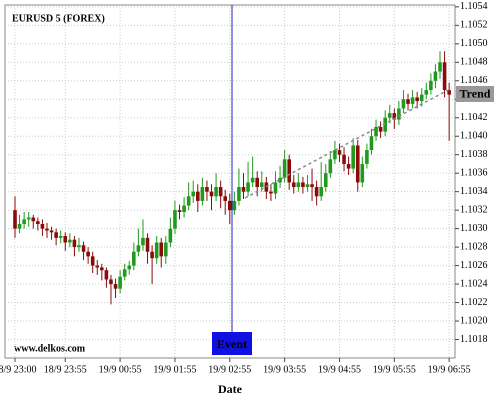  I want to click on x-tick-label: 18/9 23:55, so click(65, 369).